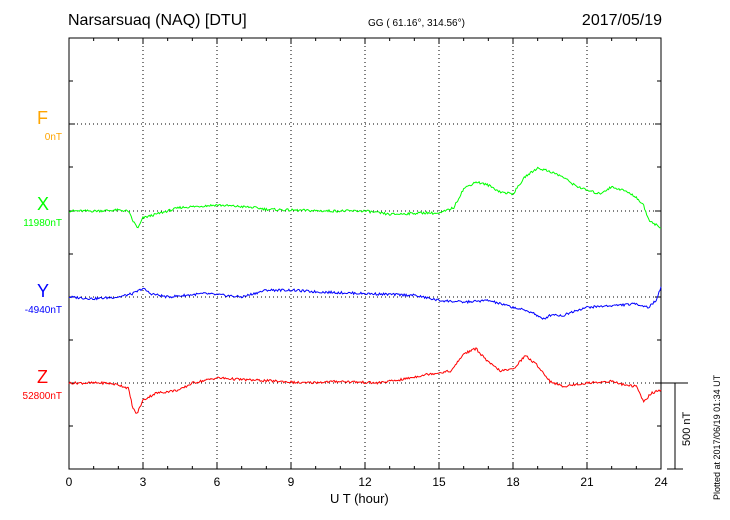  What do you see at coordinates (217, 482) in the screenshot?
I see `x-tick-label: 6` at bounding box center [217, 482].